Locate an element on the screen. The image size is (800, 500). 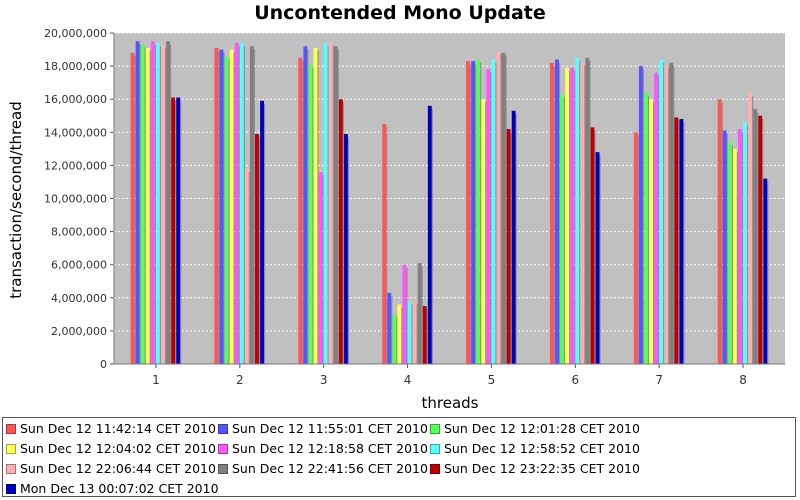
x-tick-label: 5 is located at coordinates (492, 380).